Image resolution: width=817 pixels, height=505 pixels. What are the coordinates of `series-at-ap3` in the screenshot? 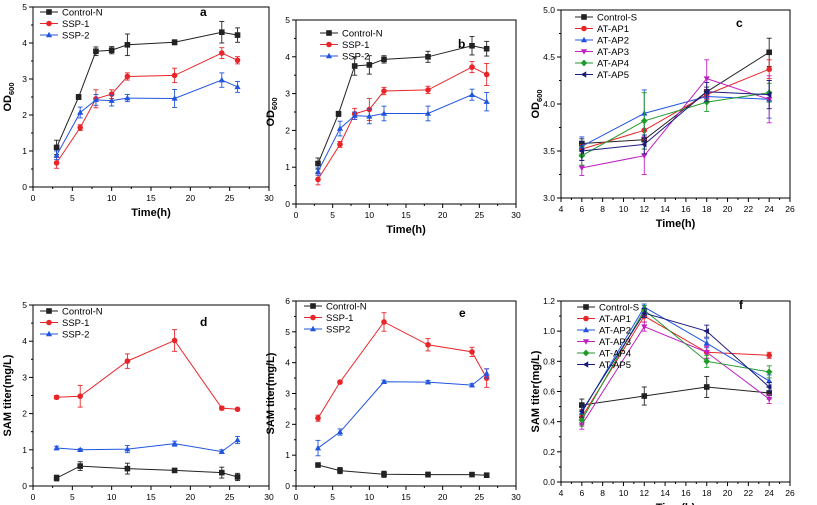 It's located at (675, 375).